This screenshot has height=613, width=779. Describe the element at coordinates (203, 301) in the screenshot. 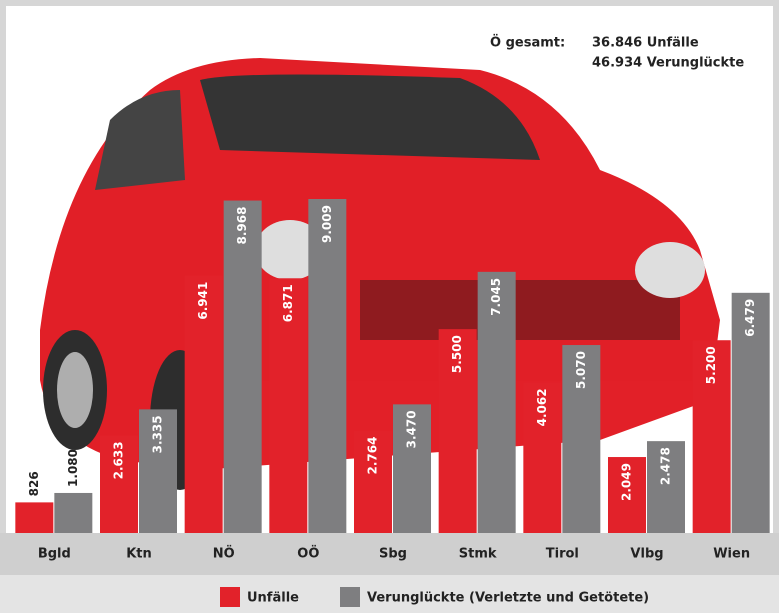

I see `value-label: 6.941` at that location.